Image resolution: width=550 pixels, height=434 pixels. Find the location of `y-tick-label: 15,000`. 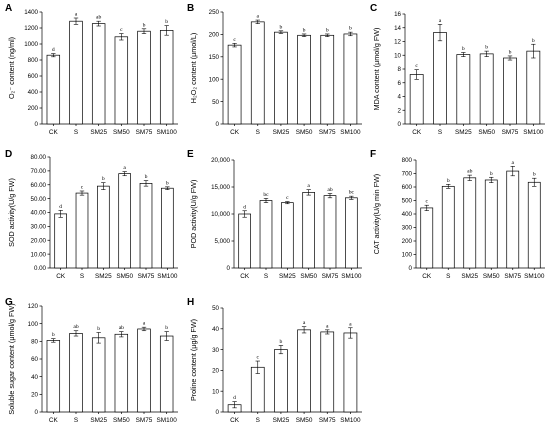

y-tick-label: 15,000 is located at coordinates (220, 187).